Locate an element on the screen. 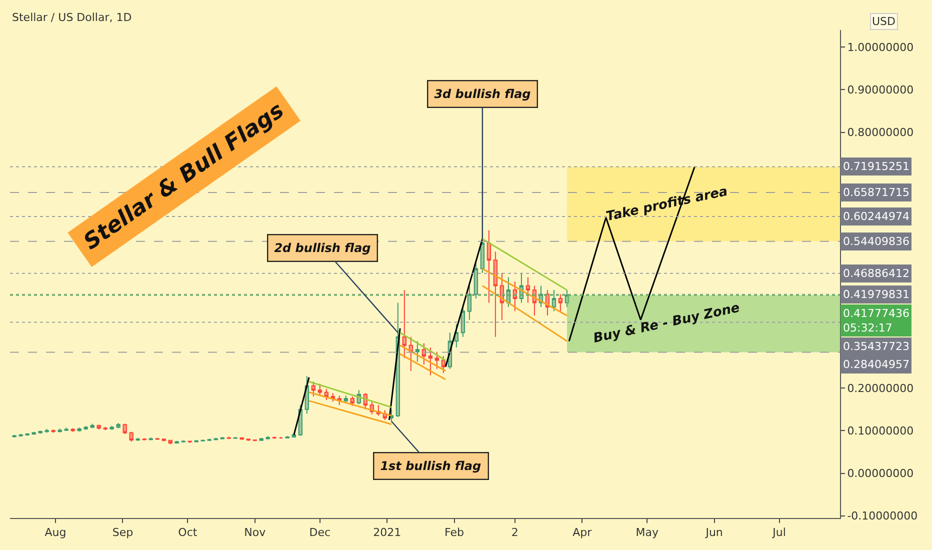  y-tick-label: 0.00000000 is located at coordinates (880, 473).